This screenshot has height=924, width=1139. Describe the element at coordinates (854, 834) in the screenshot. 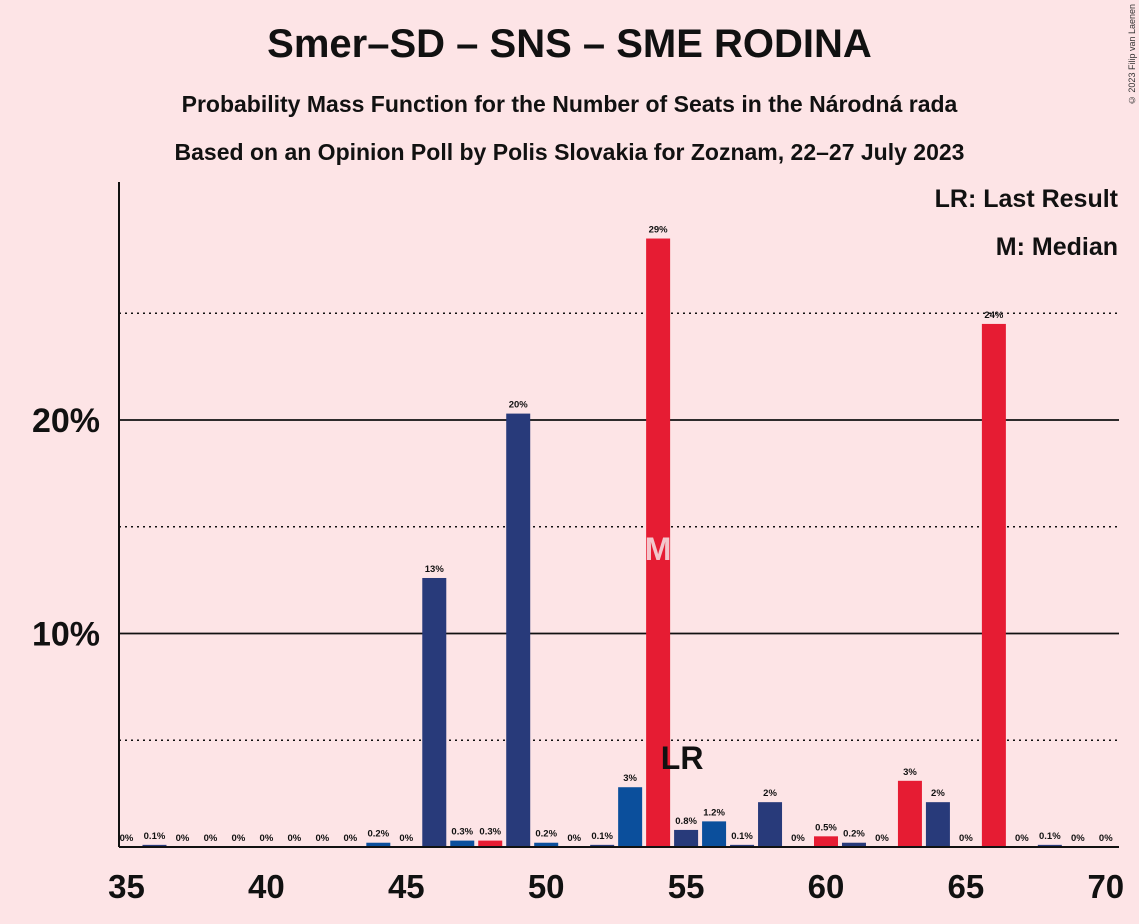

I see `bar-label-61: 0.2%` at that location.